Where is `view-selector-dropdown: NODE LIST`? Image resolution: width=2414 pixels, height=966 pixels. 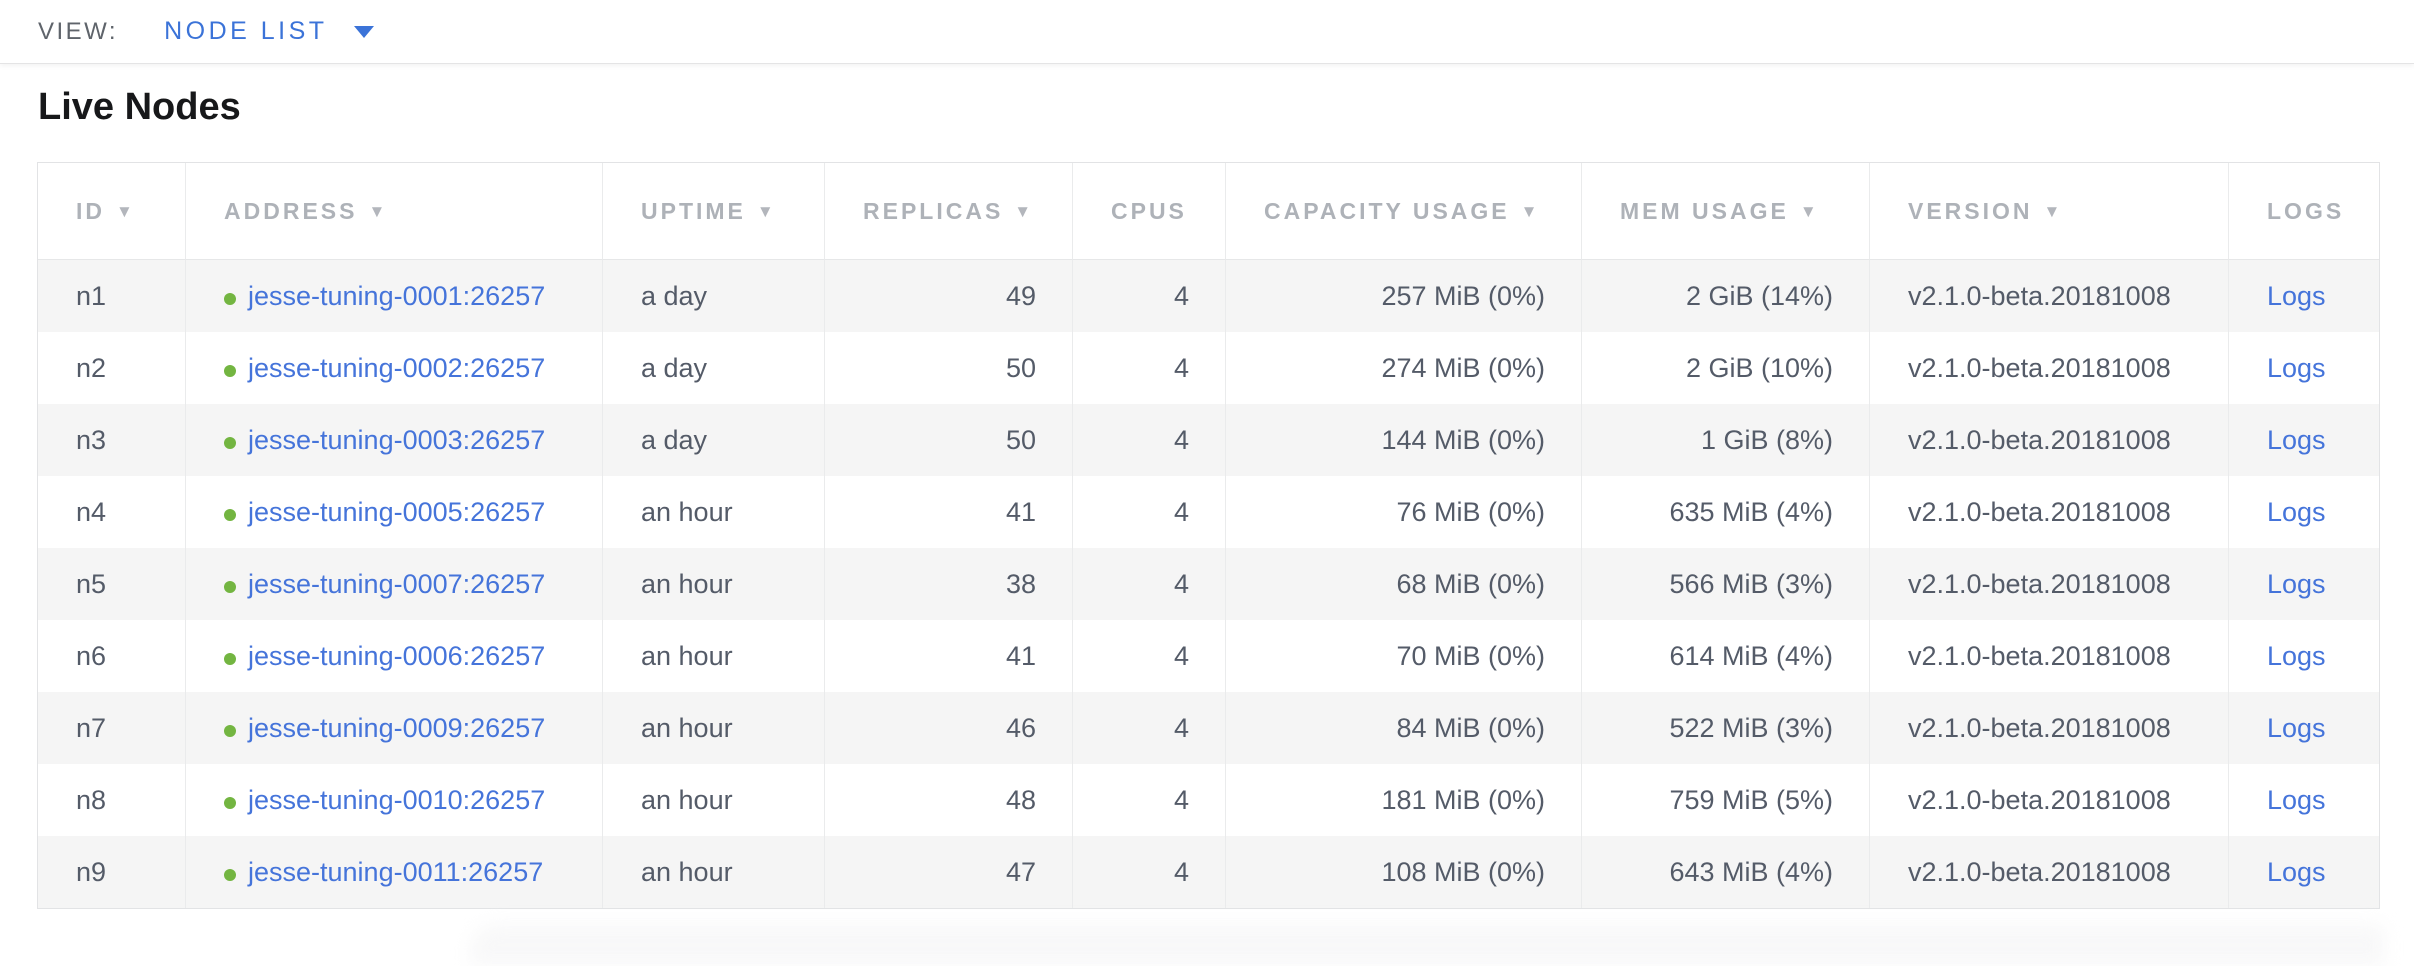
view-selector-dropdown: NODE LIST is located at coordinates (269, 31).